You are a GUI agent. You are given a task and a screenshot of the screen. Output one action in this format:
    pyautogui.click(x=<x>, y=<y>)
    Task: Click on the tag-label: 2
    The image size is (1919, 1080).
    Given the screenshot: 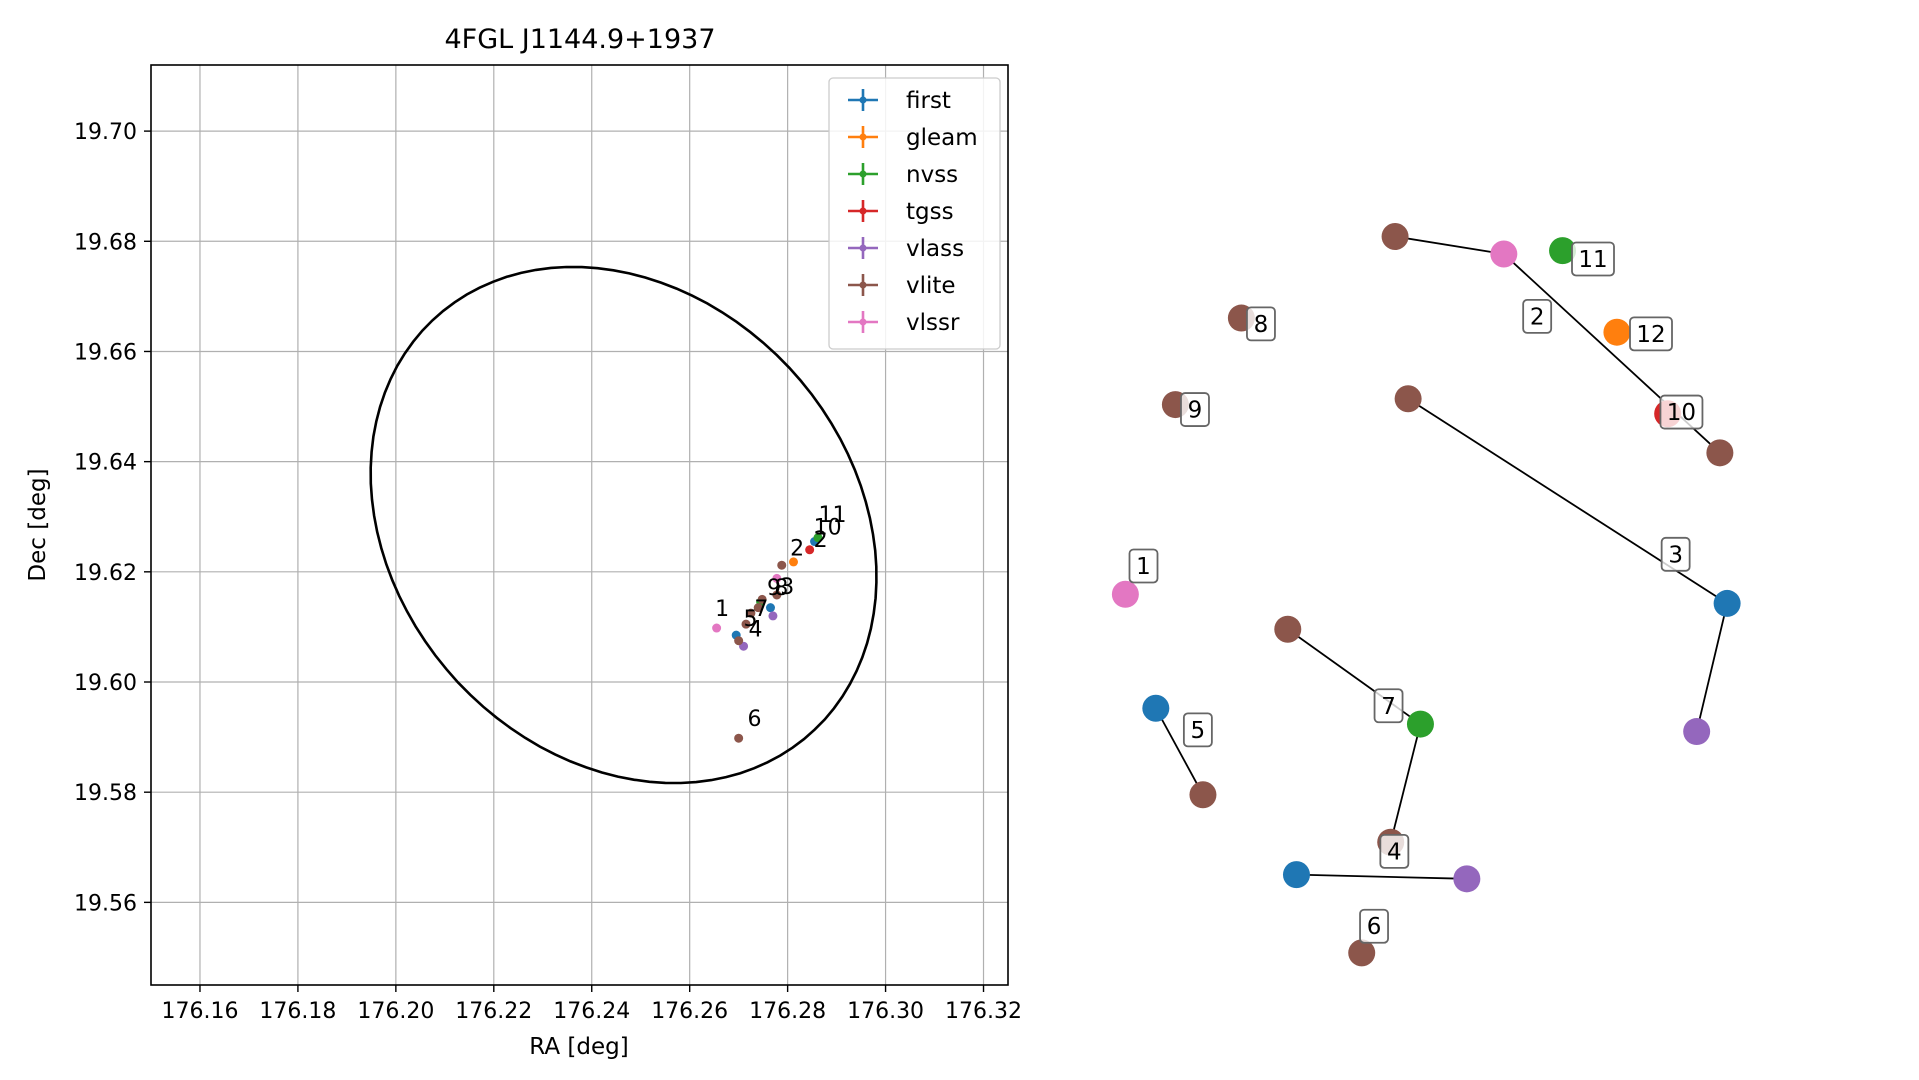 What is the action you would take?
    pyautogui.click(x=1537, y=316)
    